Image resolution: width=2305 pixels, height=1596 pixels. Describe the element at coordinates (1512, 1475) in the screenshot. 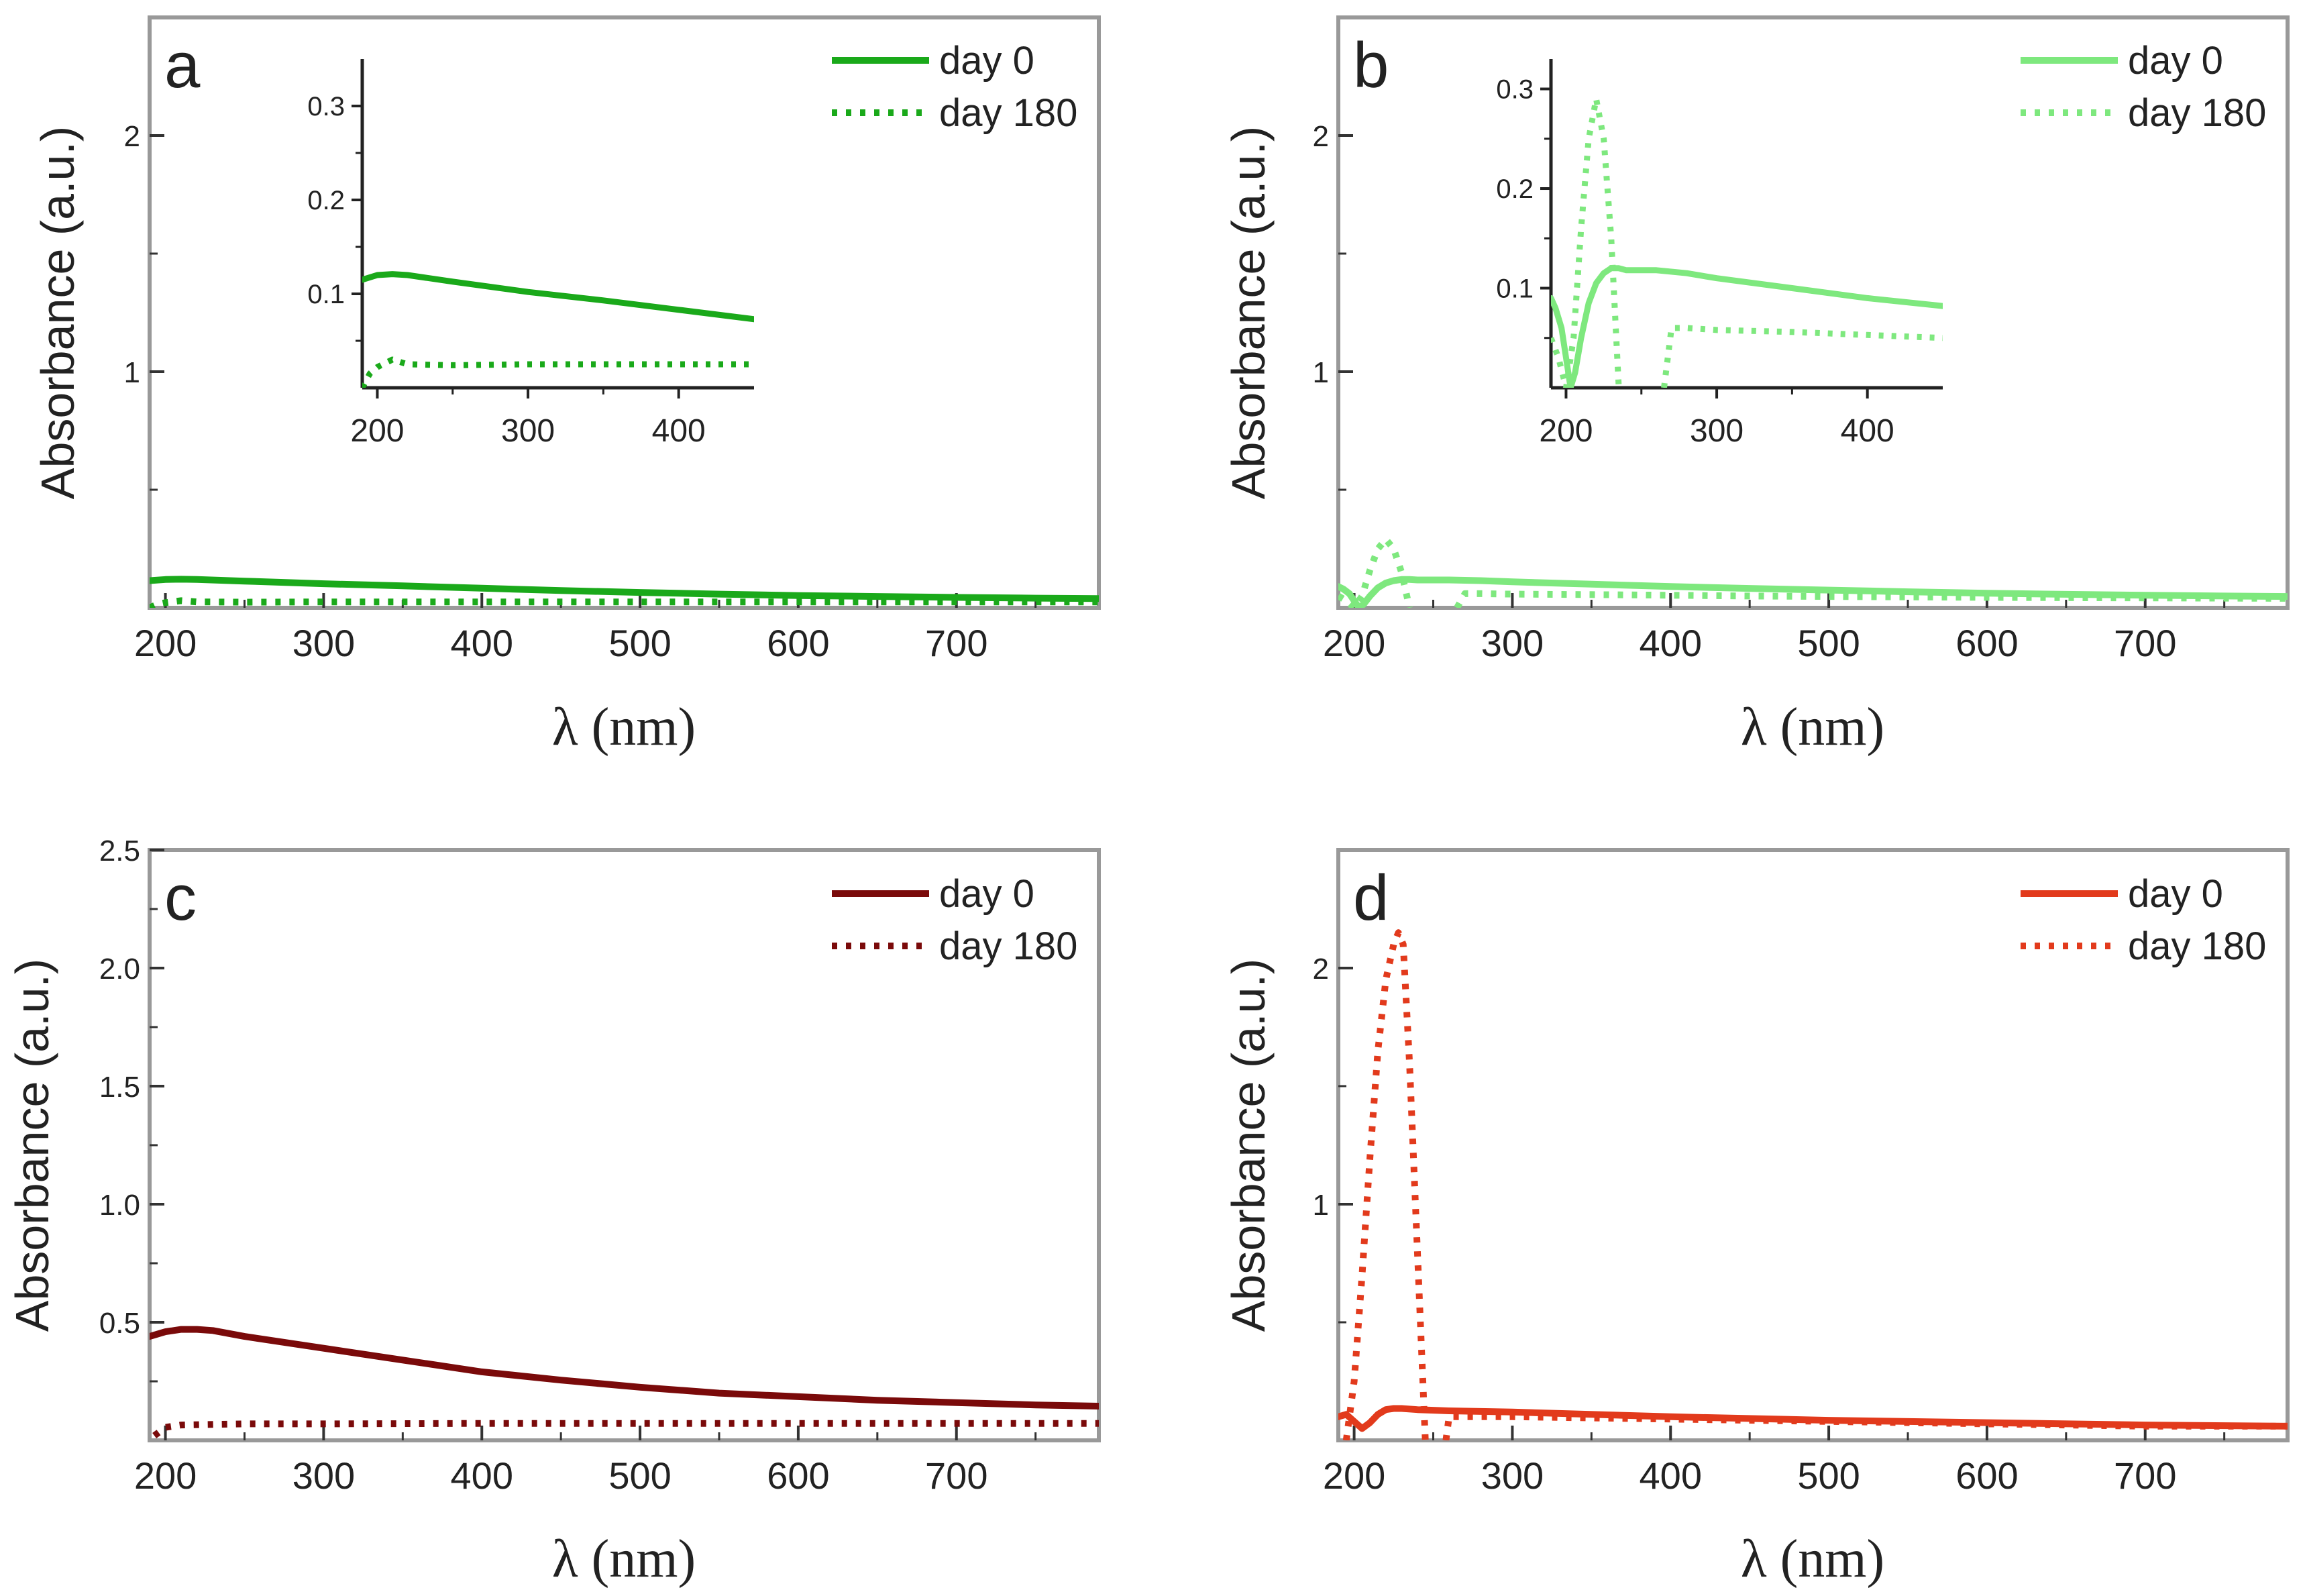

I see `panel-d-xtick-label-300: 300` at that location.